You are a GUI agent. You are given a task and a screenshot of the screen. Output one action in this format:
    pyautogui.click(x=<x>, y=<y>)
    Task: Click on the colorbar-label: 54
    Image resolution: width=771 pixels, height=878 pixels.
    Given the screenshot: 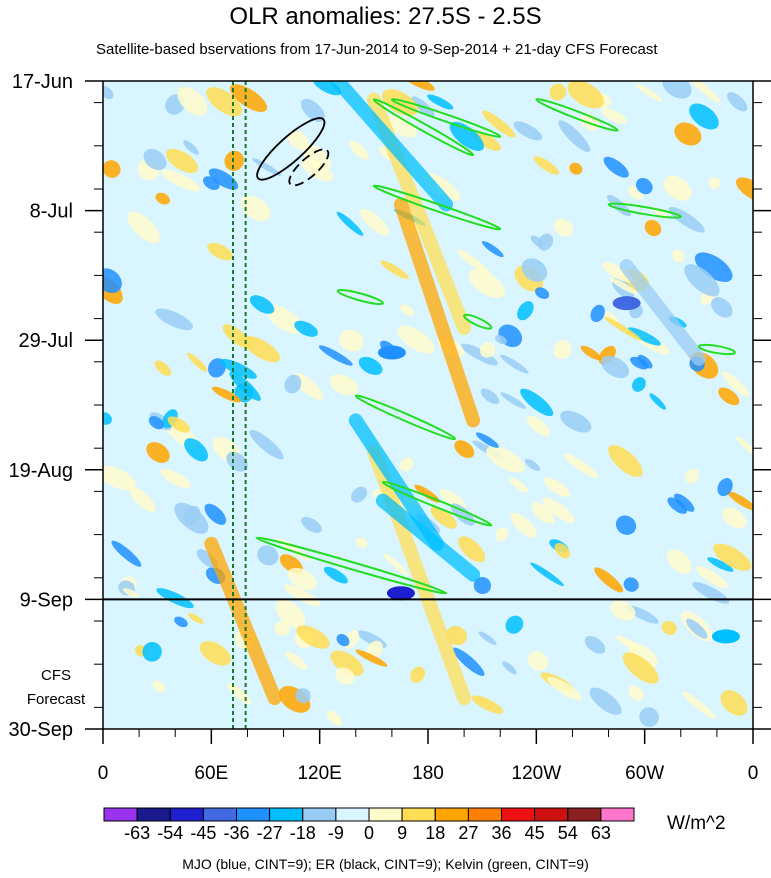 What is the action you would take?
    pyautogui.click(x=568, y=833)
    